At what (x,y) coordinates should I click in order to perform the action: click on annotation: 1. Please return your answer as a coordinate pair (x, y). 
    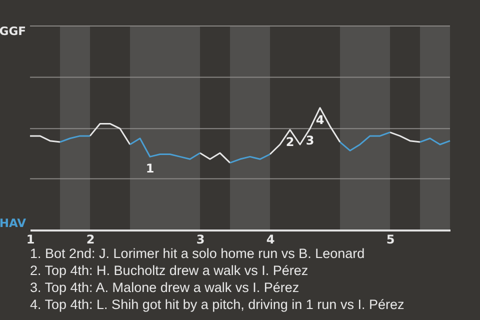
    Looking at the image, I should click on (150, 169).